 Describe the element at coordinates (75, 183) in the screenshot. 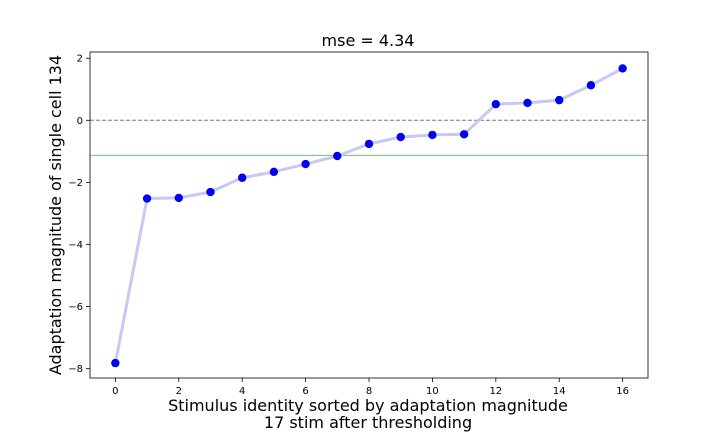

I see `y-tick-label: −2` at that location.